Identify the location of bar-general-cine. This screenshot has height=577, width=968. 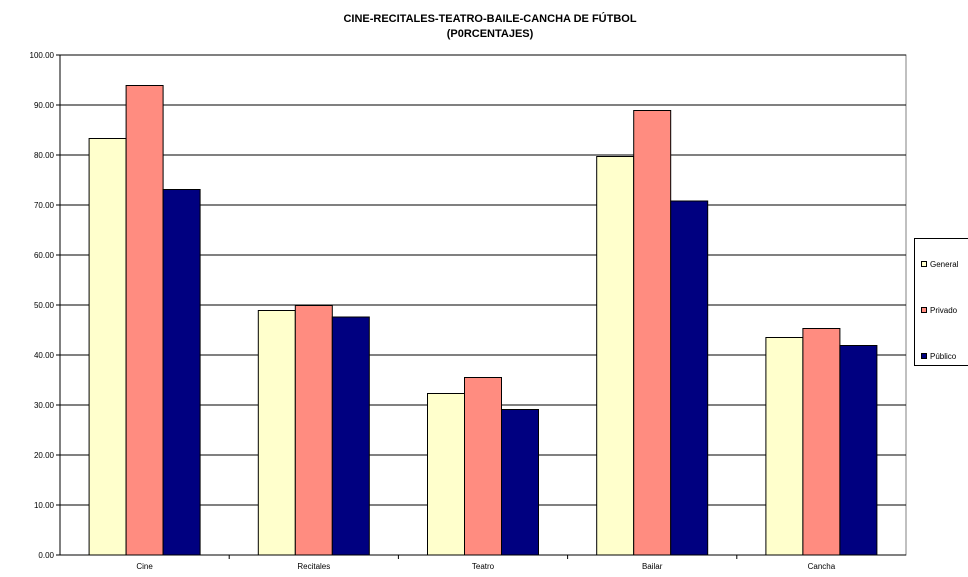
(107, 347).